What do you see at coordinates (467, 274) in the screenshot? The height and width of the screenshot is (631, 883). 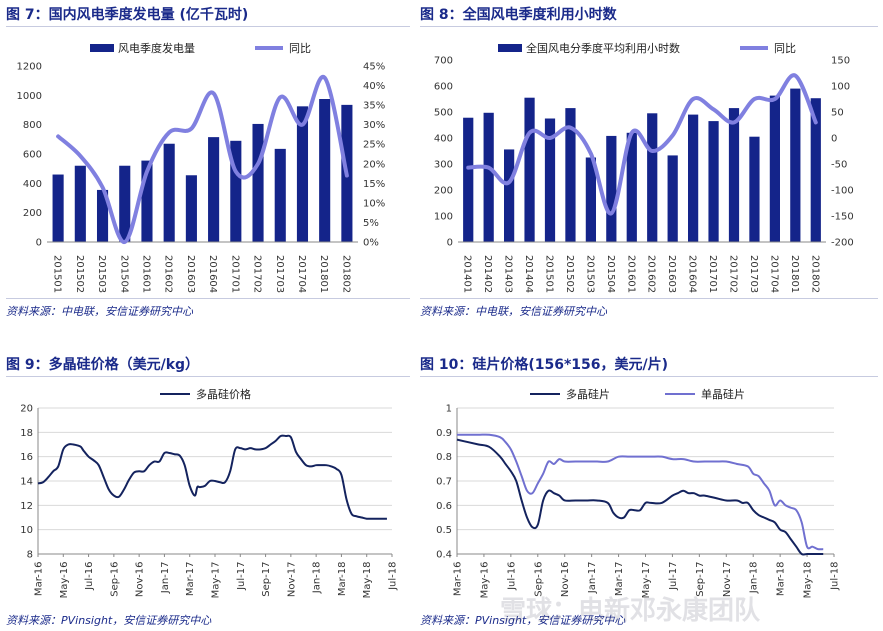 I see `fig8-xtick-0: 201401` at bounding box center [467, 274].